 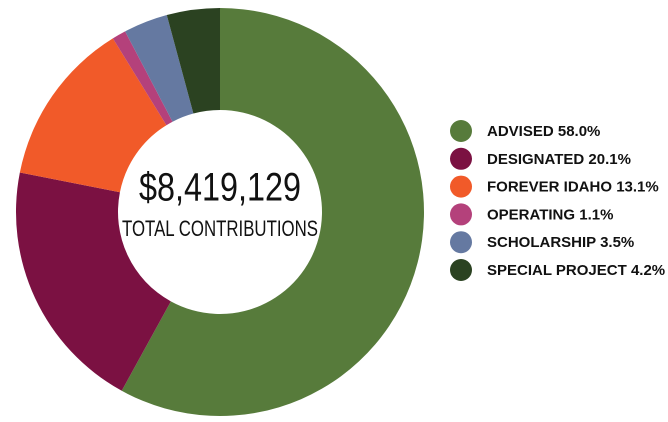 I want to click on legend-label: FOREVER IDAHO 13.1%, so click(x=573, y=187).